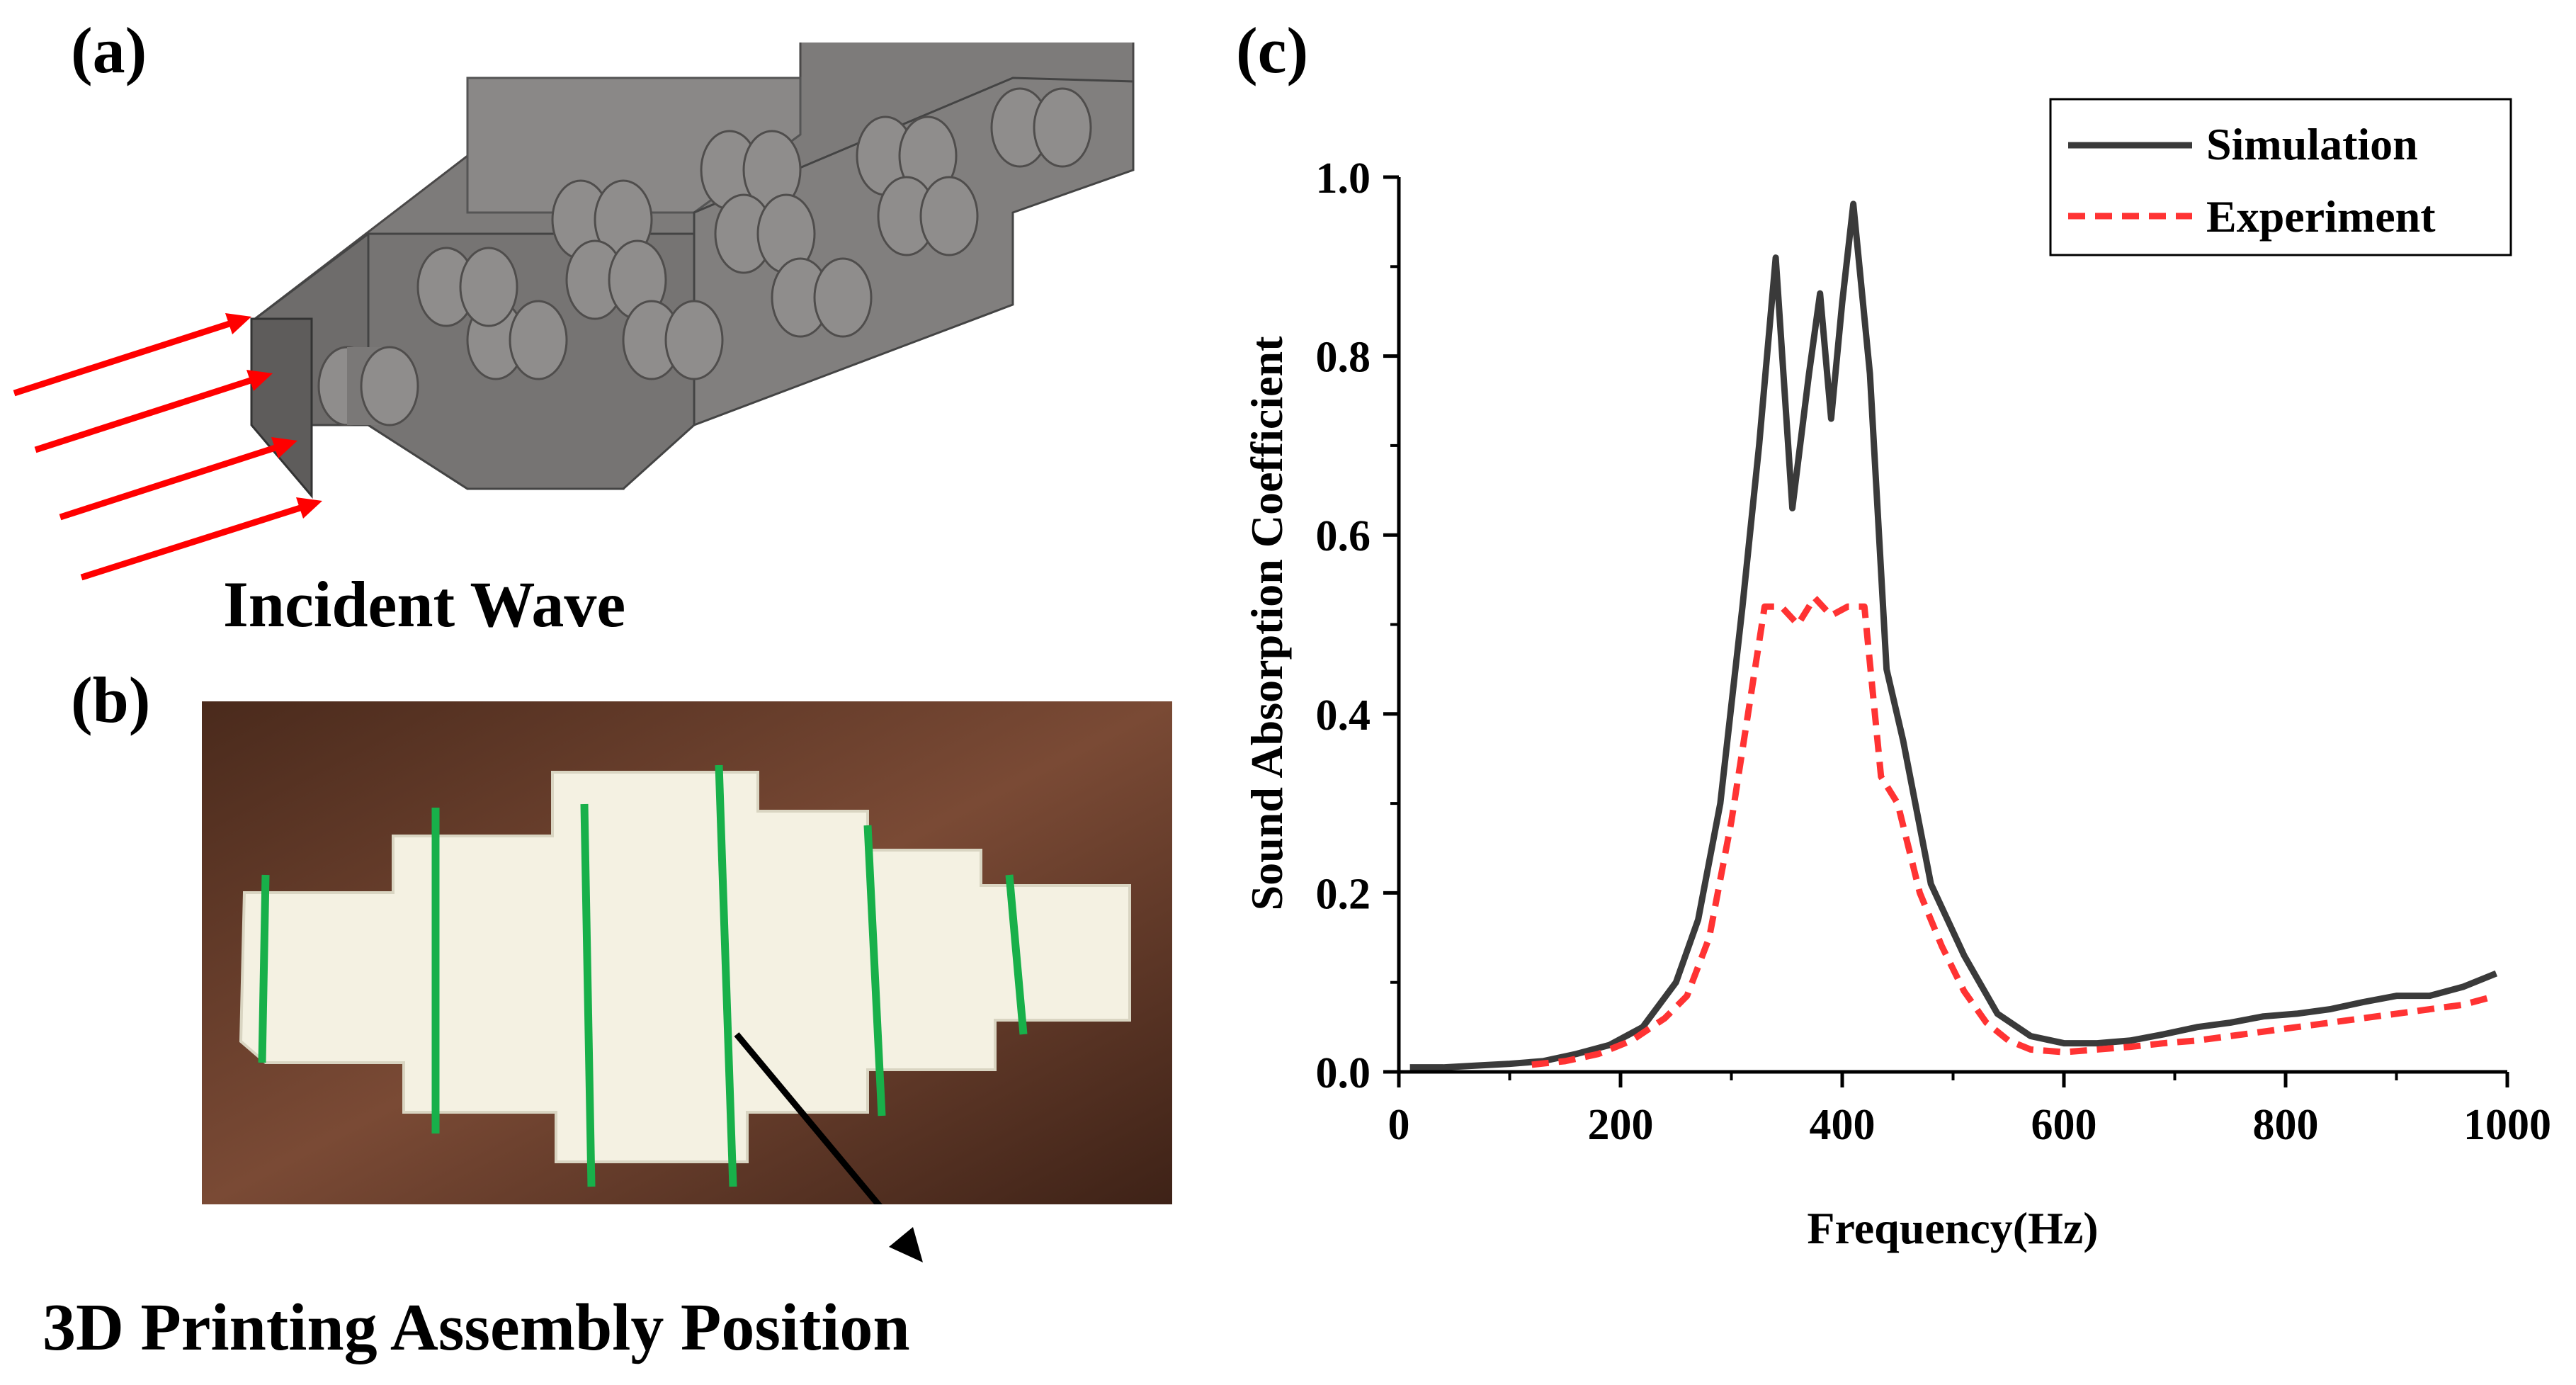  I want to click on legend-box, so click(2280, 177).